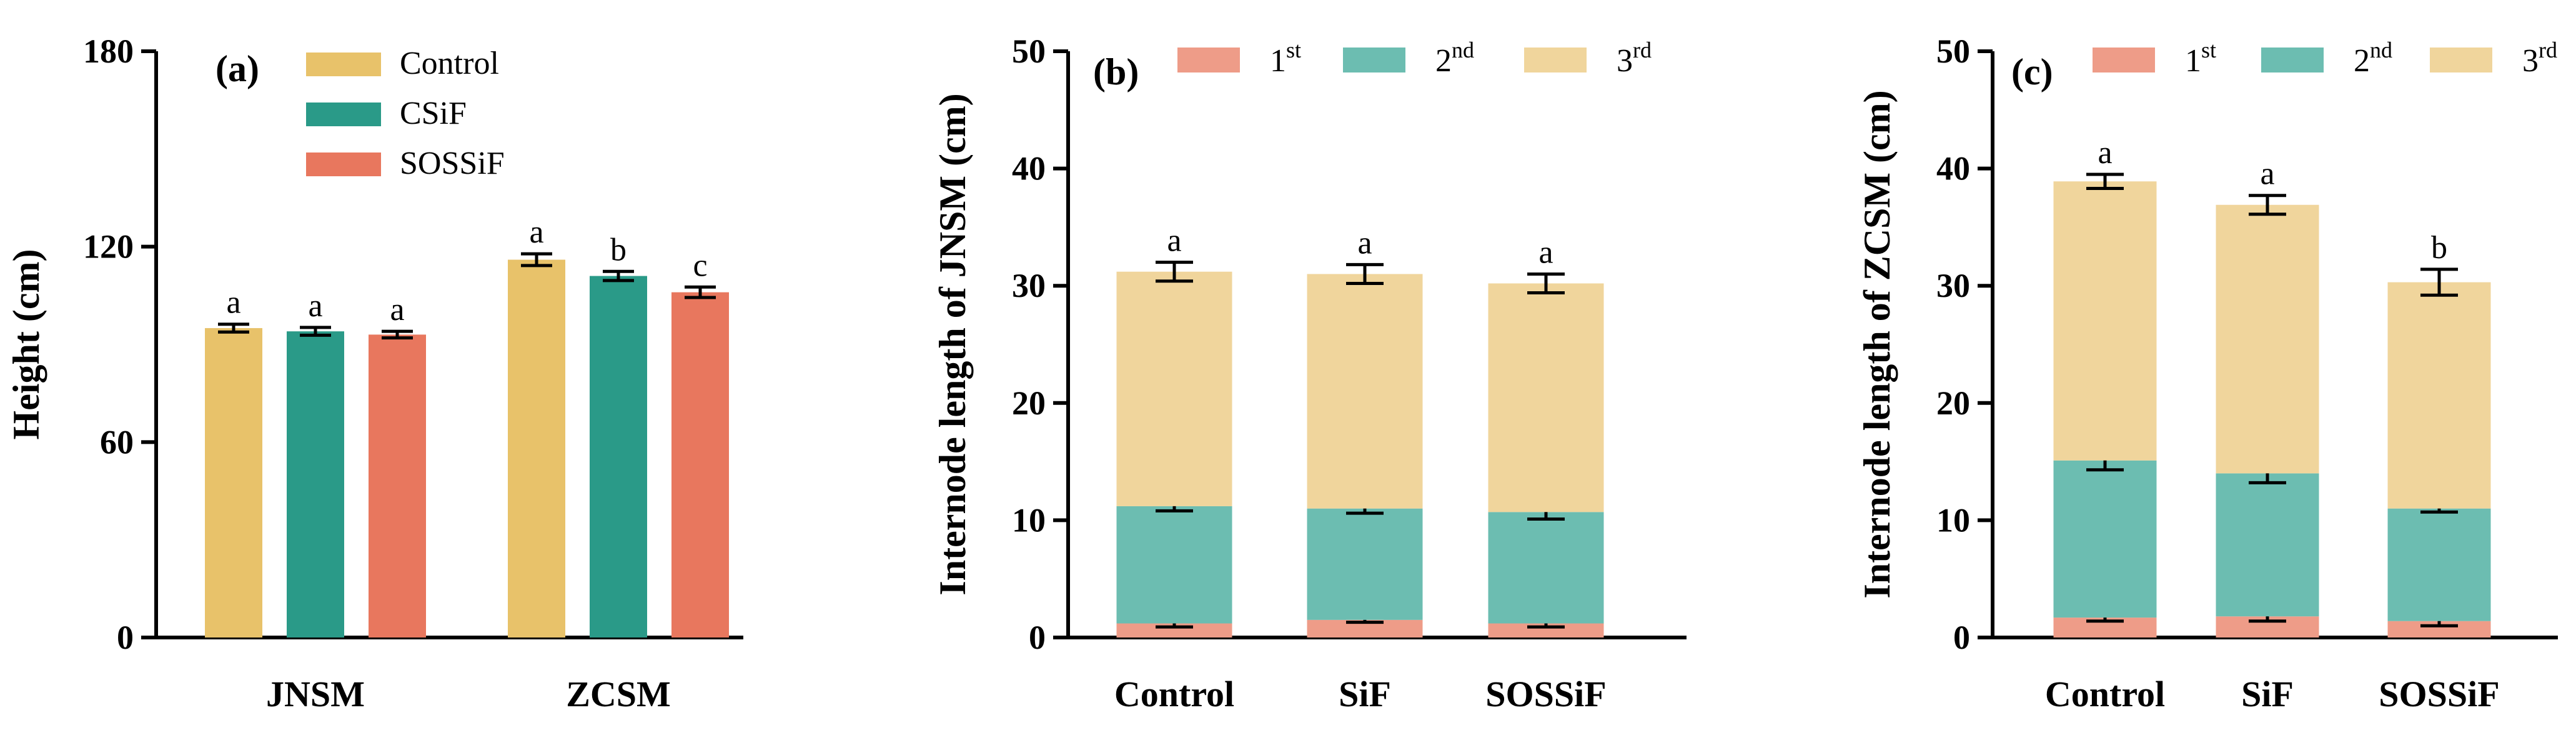 This screenshot has width=2576, height=735. What do you see at coordinates (26, 344) in the screenshot?
I see `y-axis-title: Height (cm)` at bounding box center [26, 344].